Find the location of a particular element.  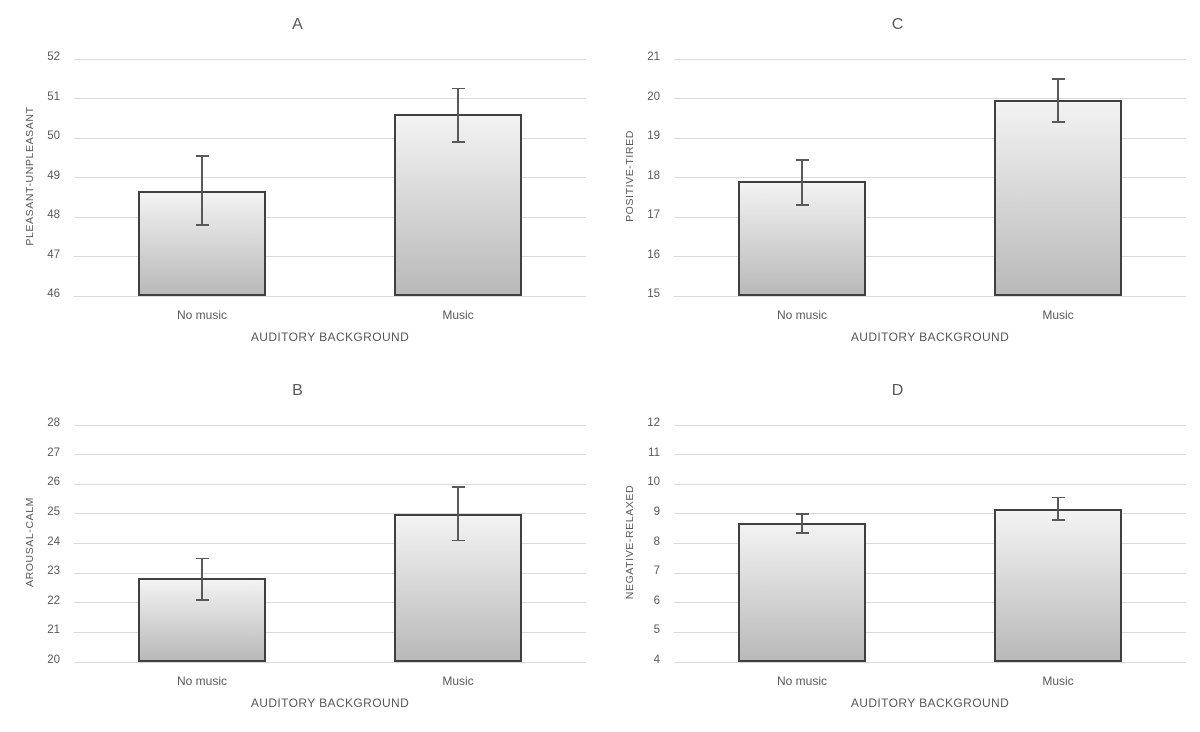

y-tick-label: 26 is located at coordinates (53, 482).